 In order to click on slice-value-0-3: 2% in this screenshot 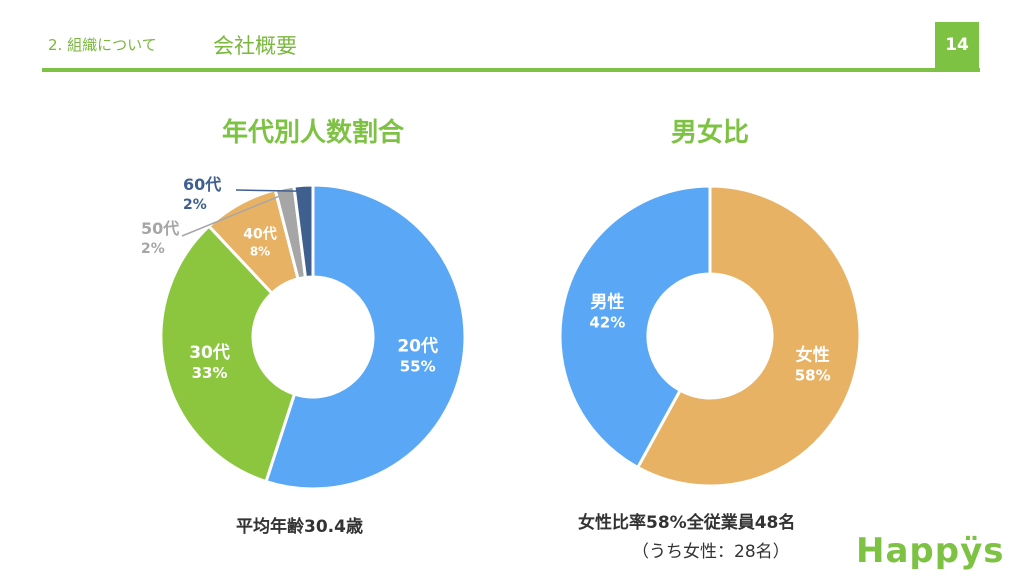, I will do `click(153, 249)`.